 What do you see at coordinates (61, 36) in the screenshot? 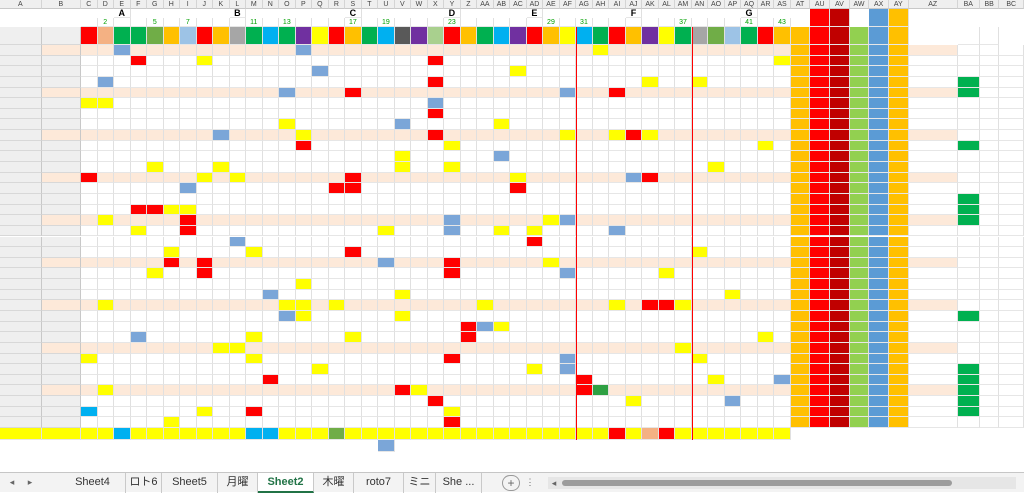
I see `round-column-label` at bounding box center [61, 36].